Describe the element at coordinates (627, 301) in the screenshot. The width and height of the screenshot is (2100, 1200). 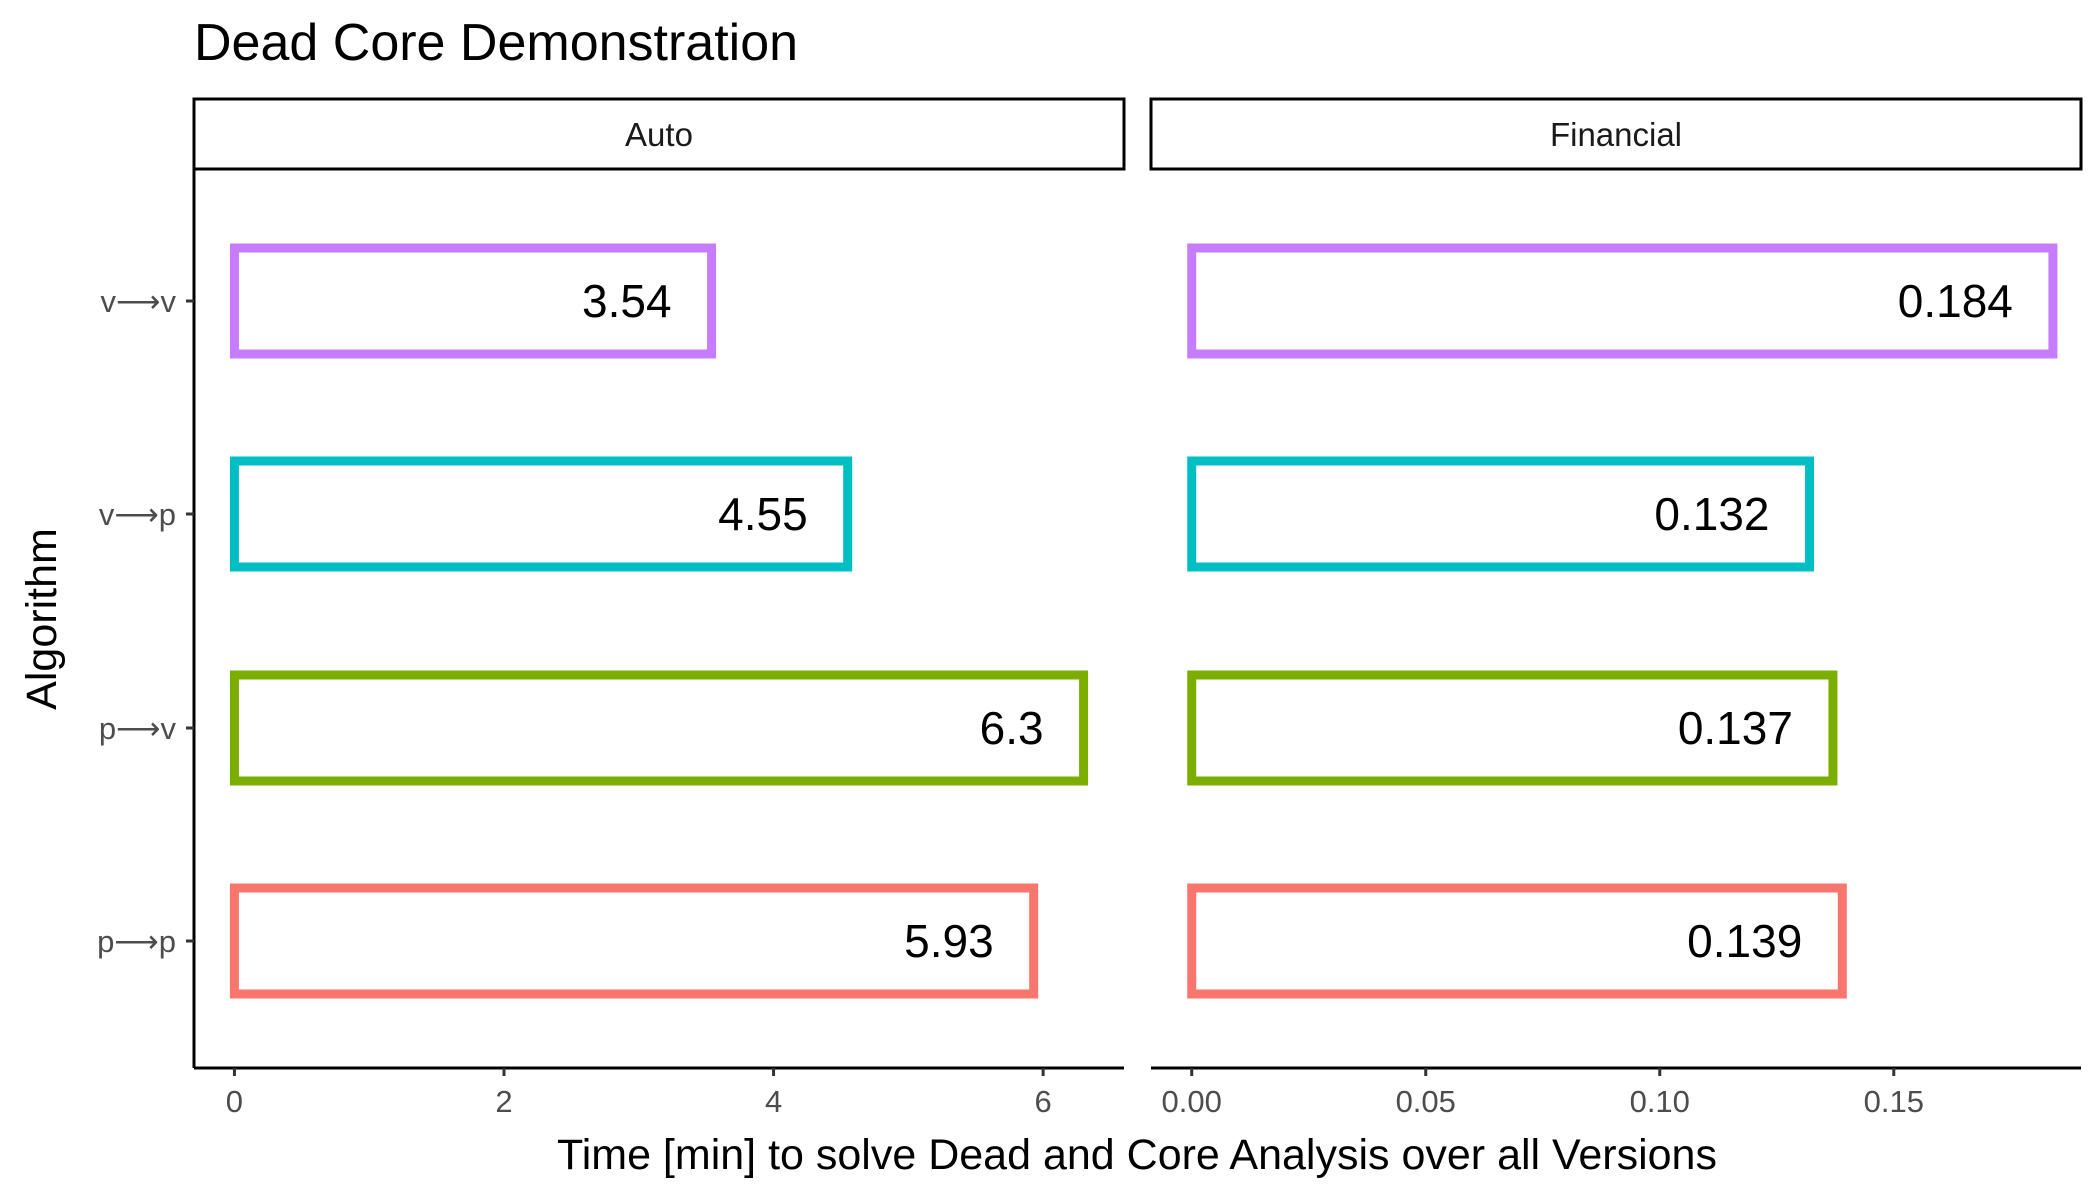
I see `data-label: 3.54` at that location.